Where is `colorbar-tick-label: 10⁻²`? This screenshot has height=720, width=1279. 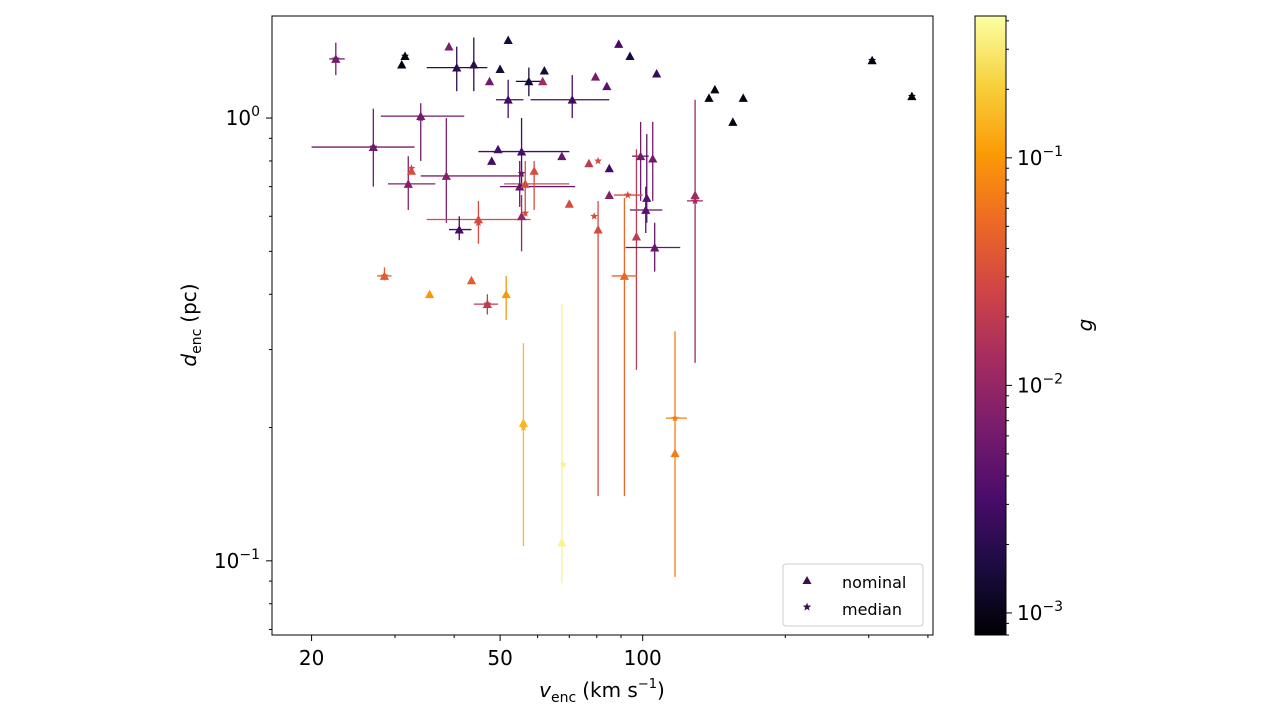
colorbar-tick-label: 10⁻² is located at coordinates (1040, 384).